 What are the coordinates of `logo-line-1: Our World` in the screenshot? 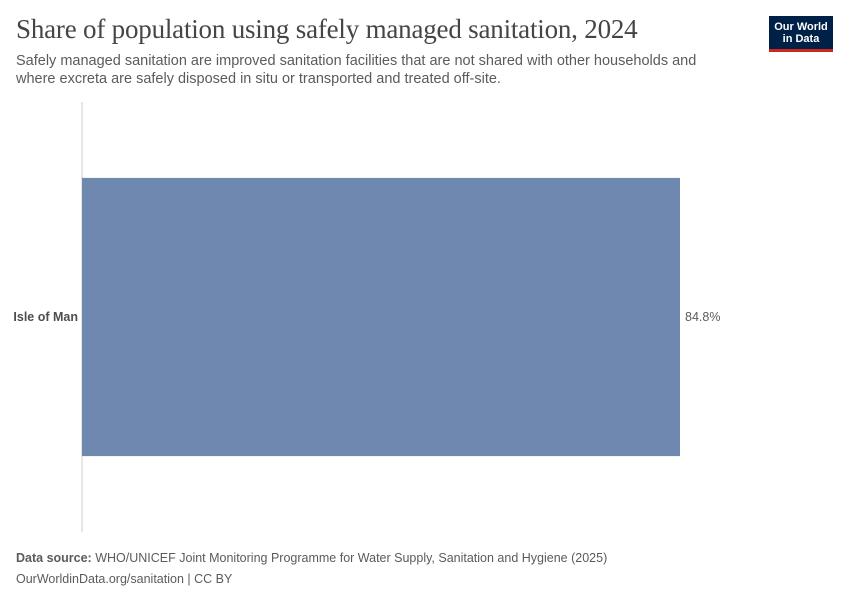 It's located at (801, 27).